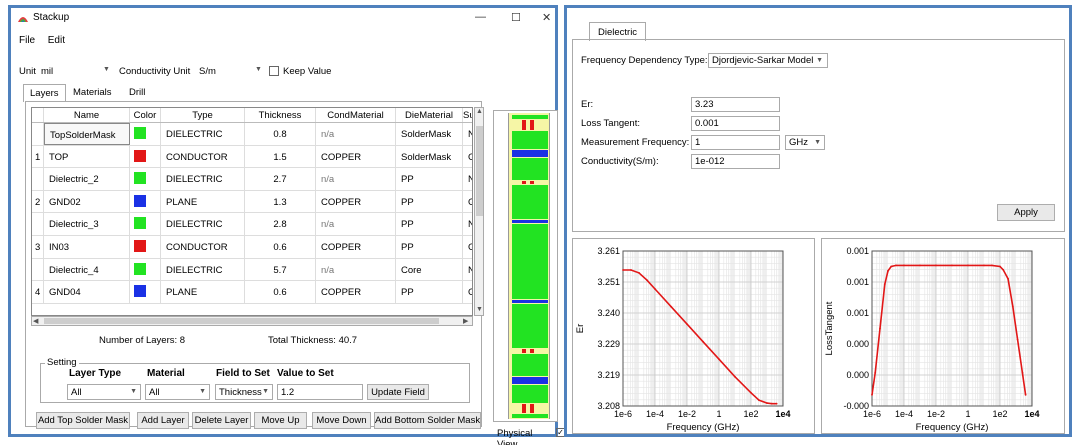  I want to click on table-horizontal-scrollbar: ◀ ▶, so click(252, 321).